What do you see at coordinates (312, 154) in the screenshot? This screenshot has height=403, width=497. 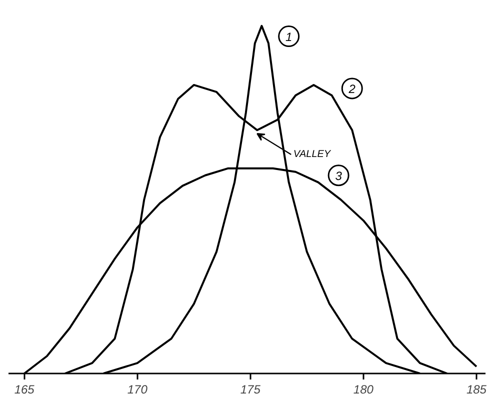 I see `annotation: VALLEY` at bounding box center [312, 154].